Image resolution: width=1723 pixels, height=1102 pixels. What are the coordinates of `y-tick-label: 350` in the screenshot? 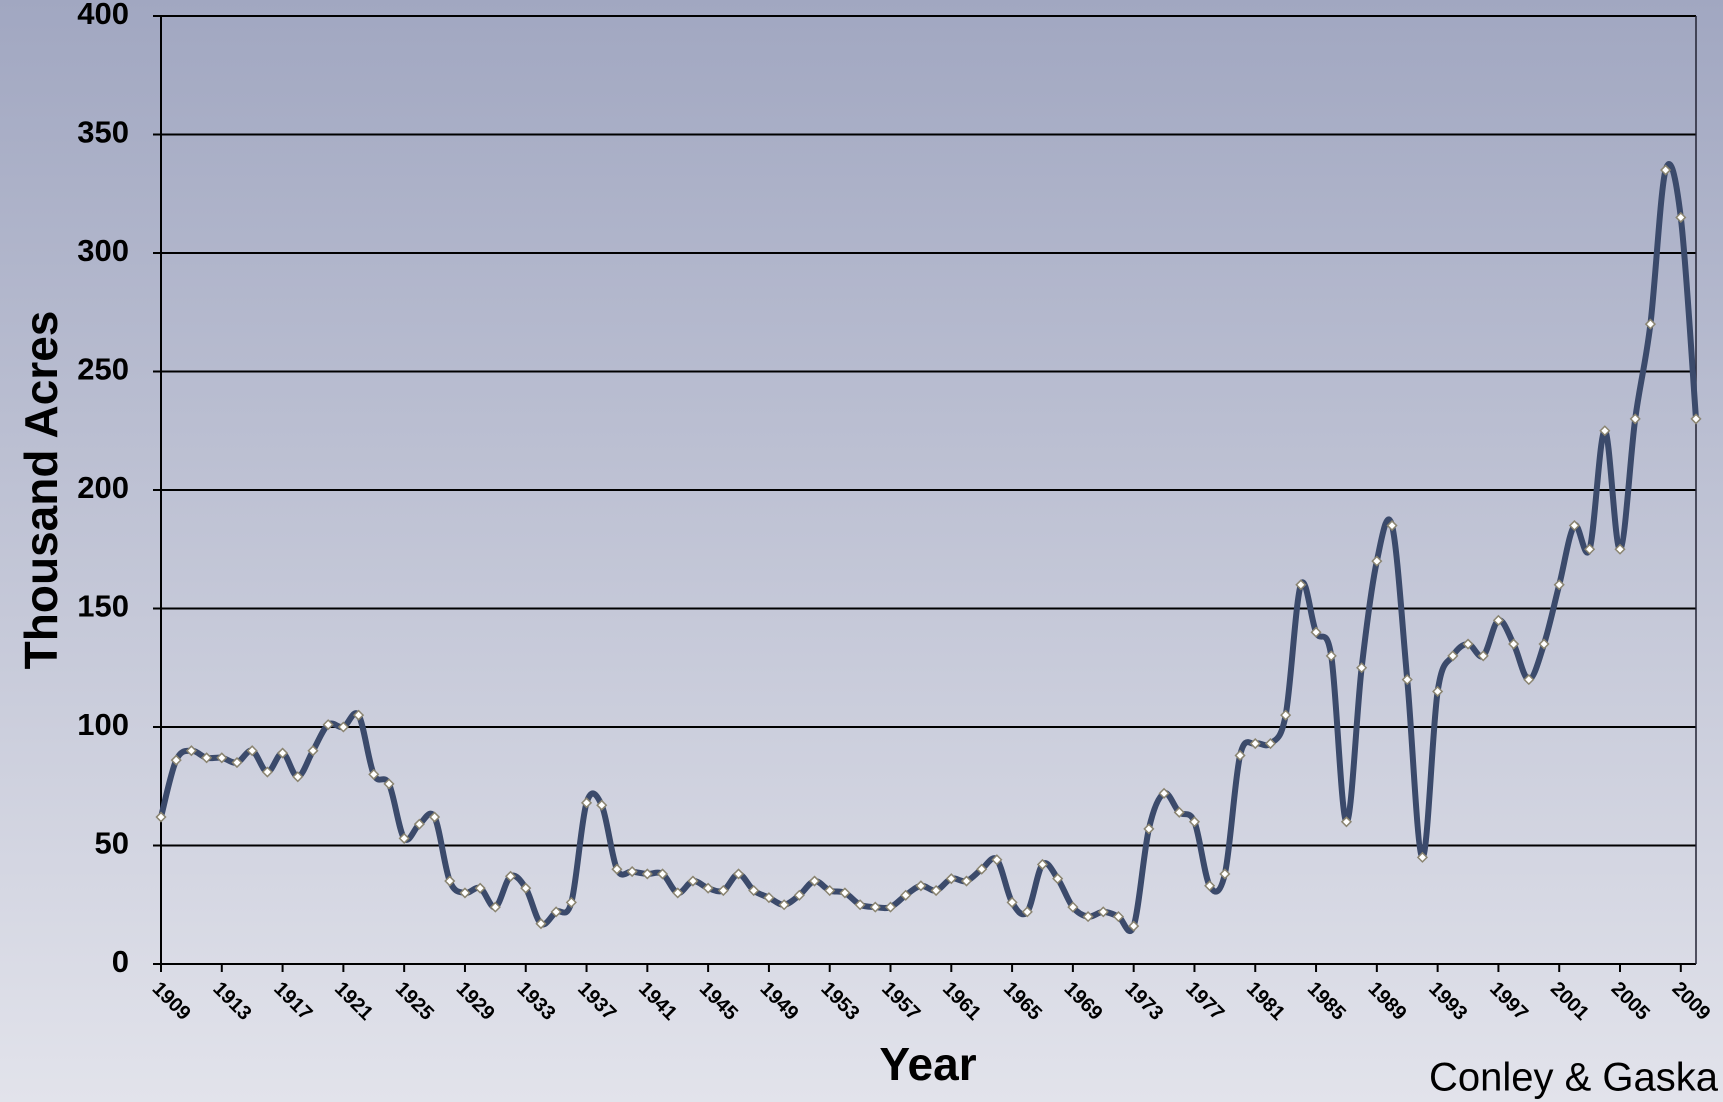 It's located at (103, 132).